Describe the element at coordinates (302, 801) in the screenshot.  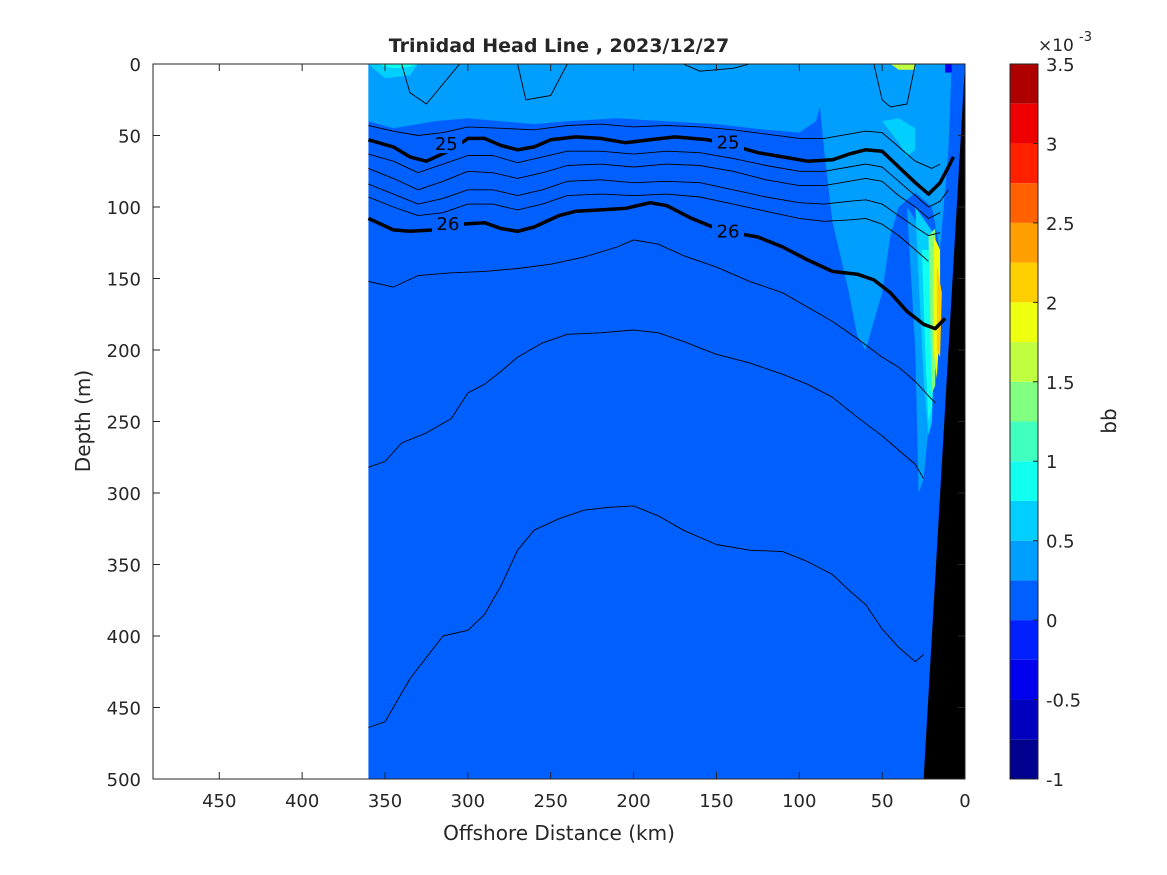
I see `x-tick-label: 400` at that location.